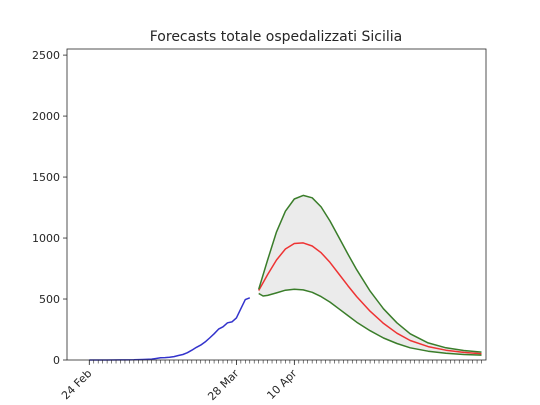  I want to click on y-tick-label: 1500, so click(46, 177).